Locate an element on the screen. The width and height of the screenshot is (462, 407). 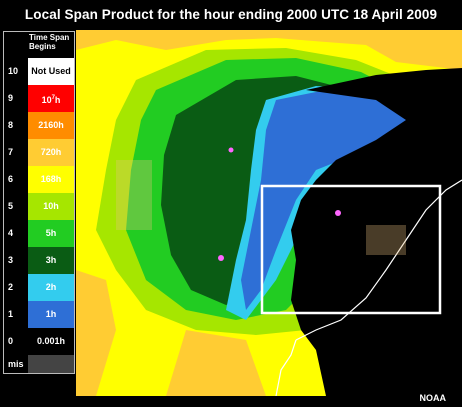
legend-label: 10h is located at coordinates (51, 206).